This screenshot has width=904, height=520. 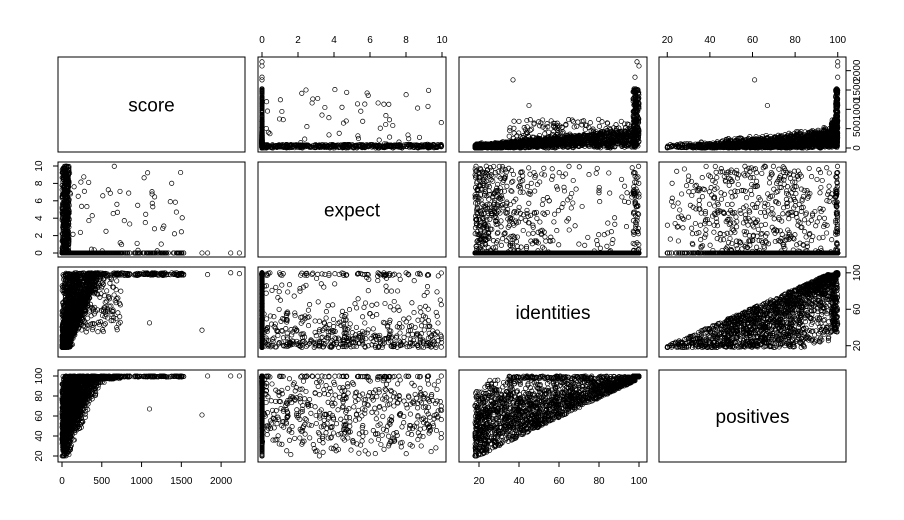 What do you see at coordinates (553, 209) in the screenshot?
I see `panel-expect-vs-identities` at bounding box center [553, 209].